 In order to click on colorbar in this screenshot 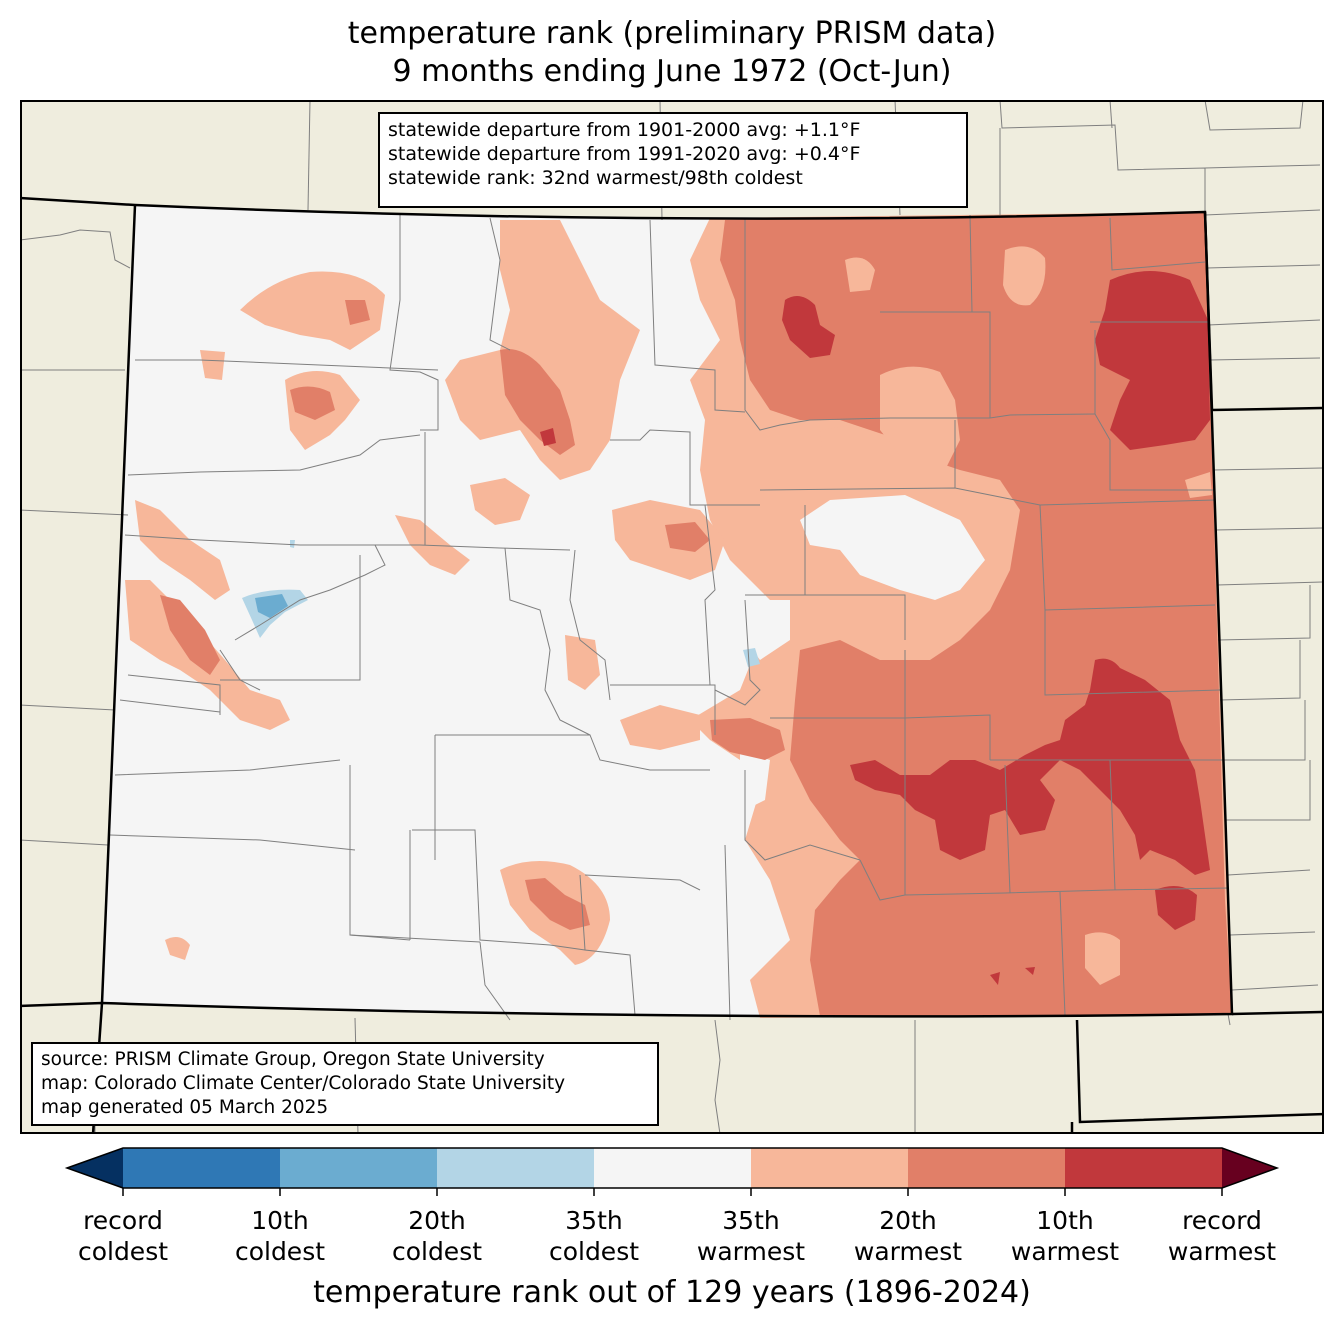, I will do `click(672, 1171)`.